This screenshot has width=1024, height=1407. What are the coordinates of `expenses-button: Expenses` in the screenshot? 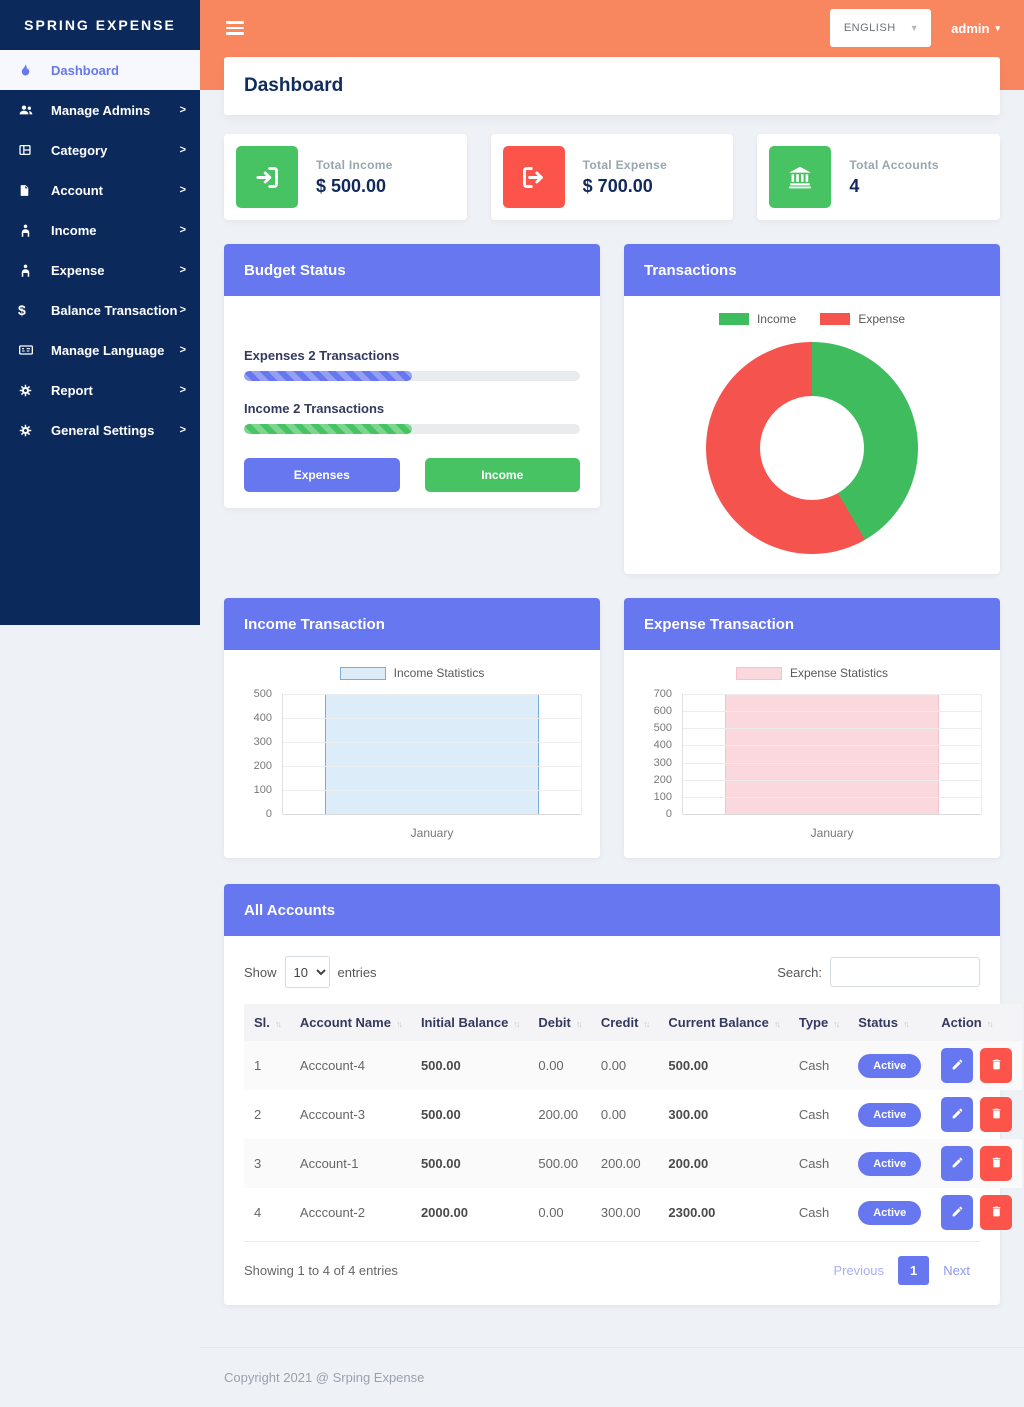 It's located at (322, 475).